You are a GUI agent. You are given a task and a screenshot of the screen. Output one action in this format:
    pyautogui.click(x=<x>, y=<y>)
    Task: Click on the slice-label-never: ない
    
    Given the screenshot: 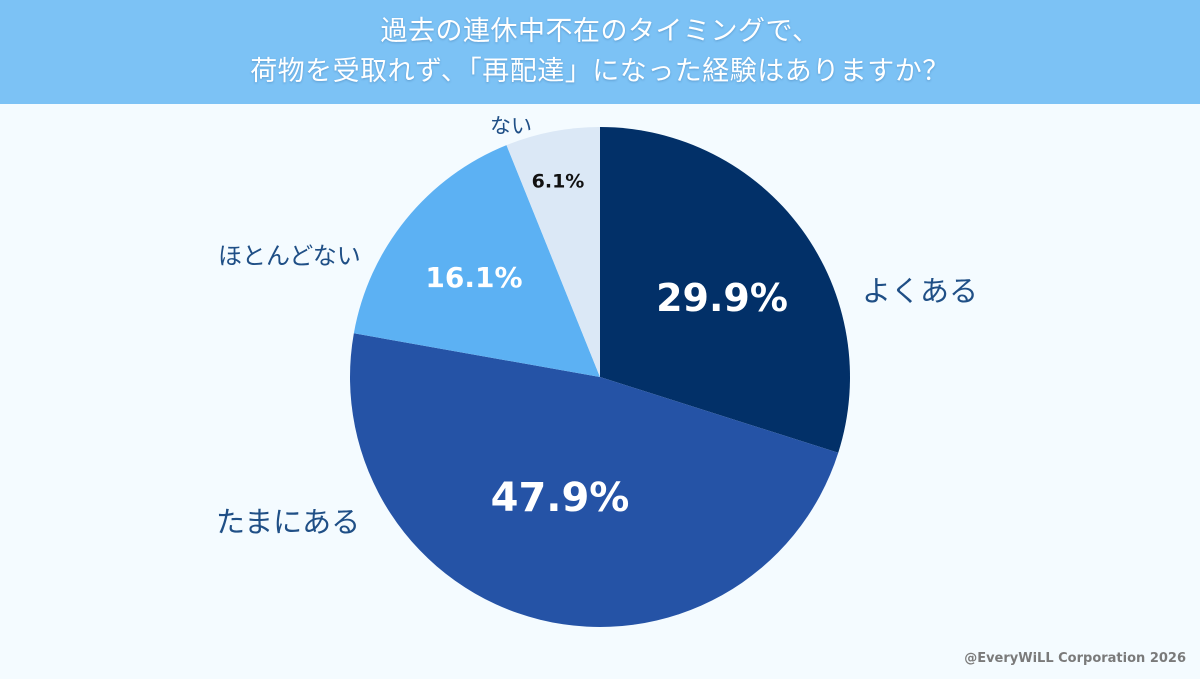 What is the action you would take?
    pyautogui.click(x=511, y=126)
    